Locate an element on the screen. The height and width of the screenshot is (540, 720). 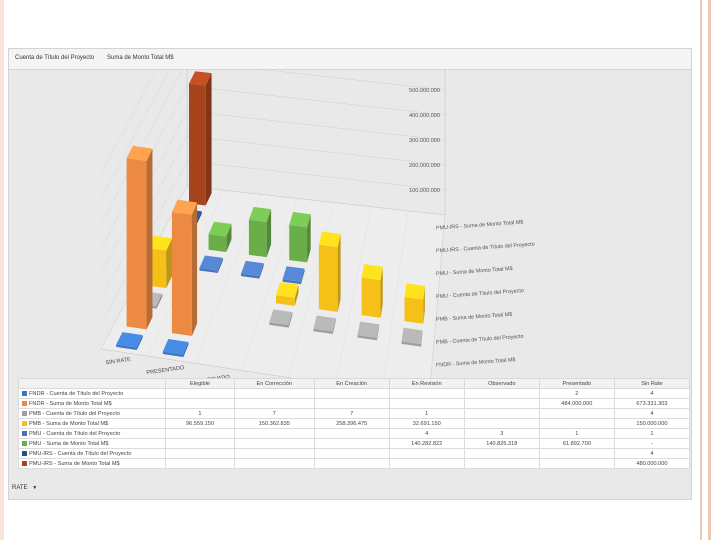
table-header: Presentado is located at coordinates (576, 383).